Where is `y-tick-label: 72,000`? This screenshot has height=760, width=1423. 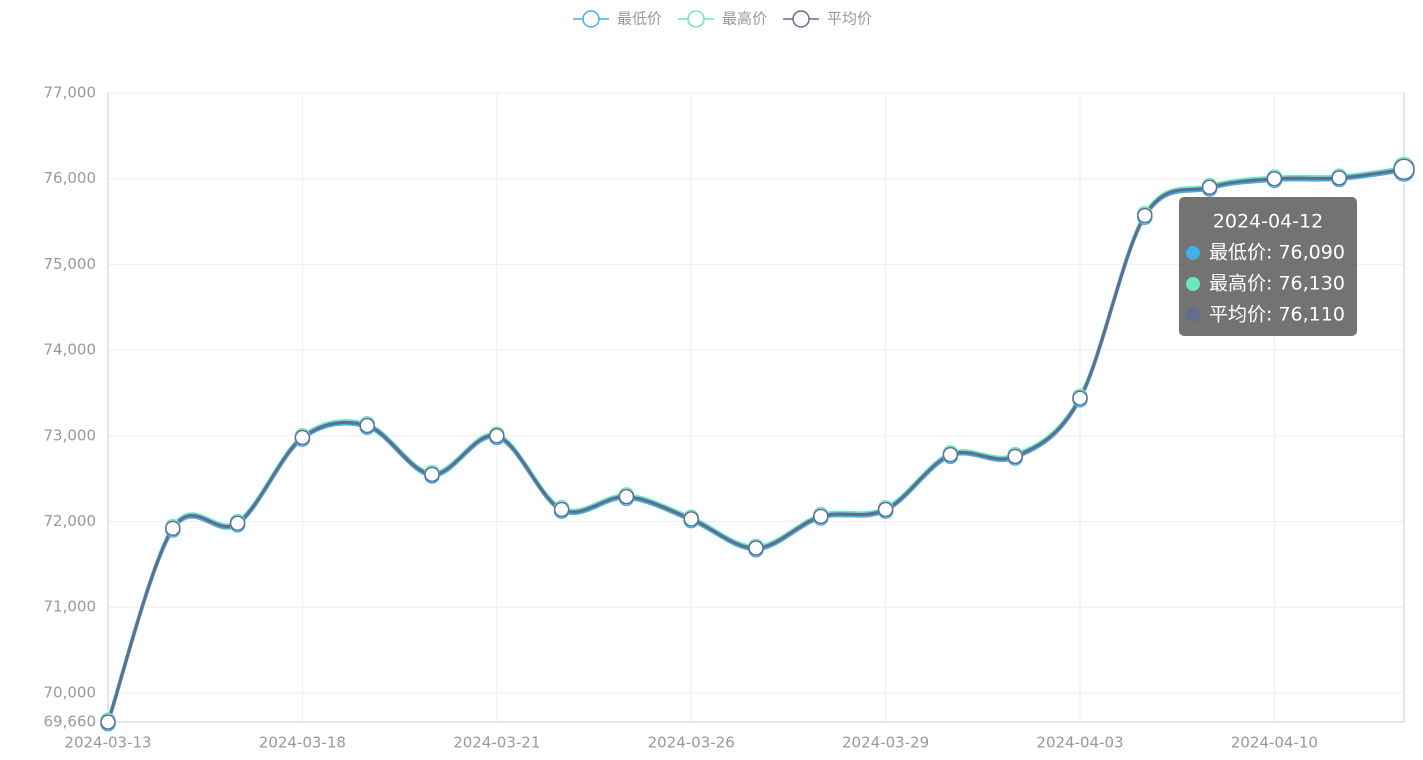 y-tick-label: 72,000 is located at coordinates (70, 521).